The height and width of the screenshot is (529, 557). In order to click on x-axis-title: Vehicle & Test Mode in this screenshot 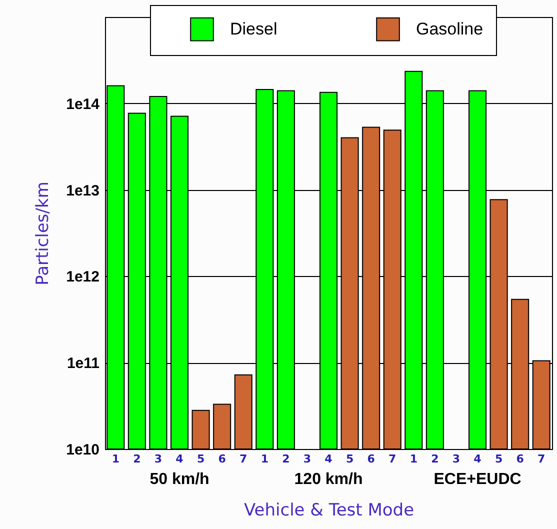, I will do `click(329, 510)`.